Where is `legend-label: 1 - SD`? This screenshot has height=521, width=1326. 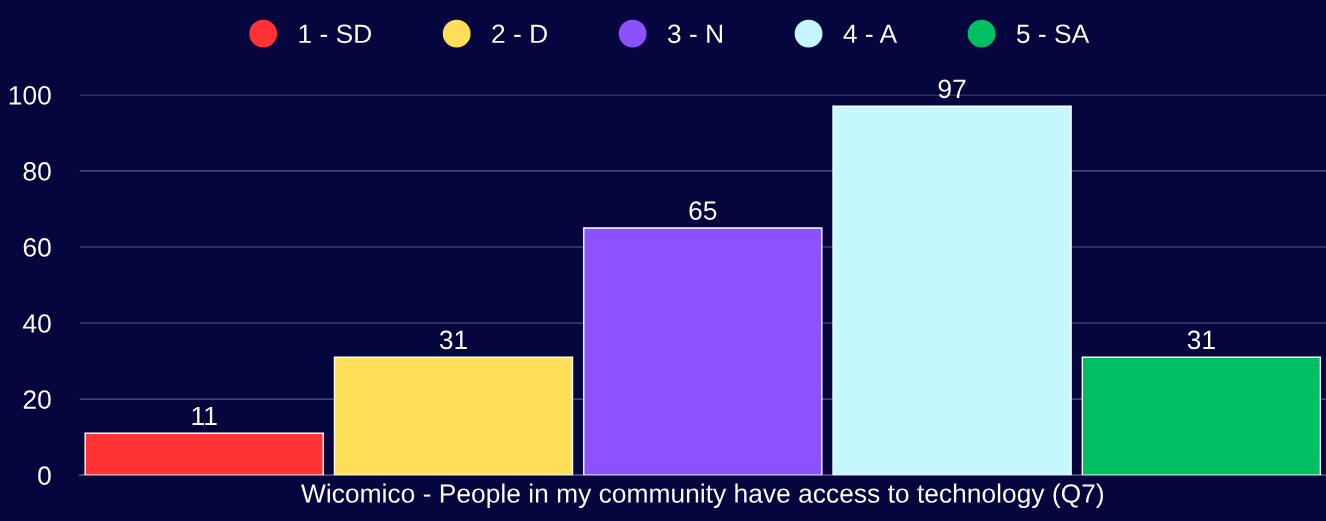 legend-label: 1 - SD is located at coordinates (335, 34).